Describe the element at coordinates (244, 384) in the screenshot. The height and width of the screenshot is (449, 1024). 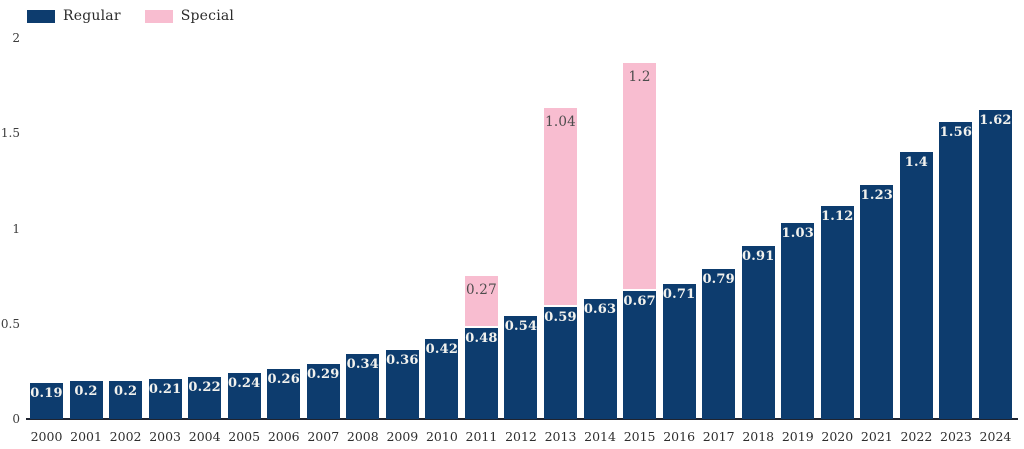
I see `bar-value-label: 0.24` at that location.